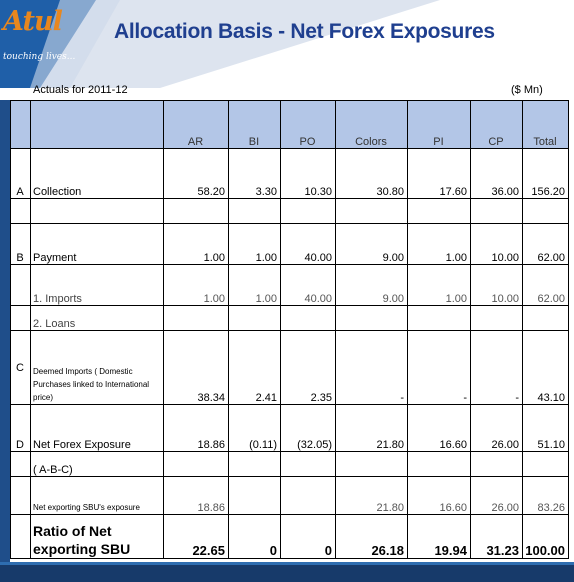 The image size is (574, 582). What do you see at coordinates (220, 44) in the screenshot?
I see `header-band` at bounding box center [220, 44].